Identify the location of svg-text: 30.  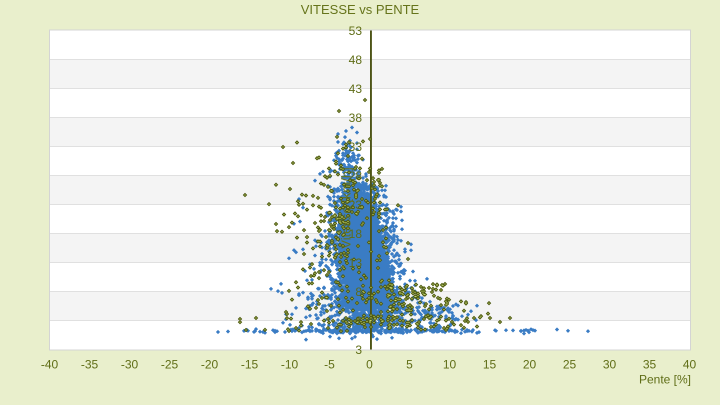
(610, 365).